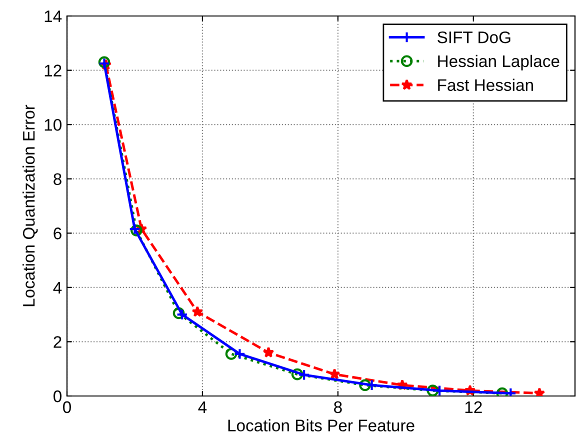 This screenshot has height=447, width=578. What do you see at coordinates (338, 407) in the screenshot?
I see `x-tick-label: 8` at bounding box center [338, 407].